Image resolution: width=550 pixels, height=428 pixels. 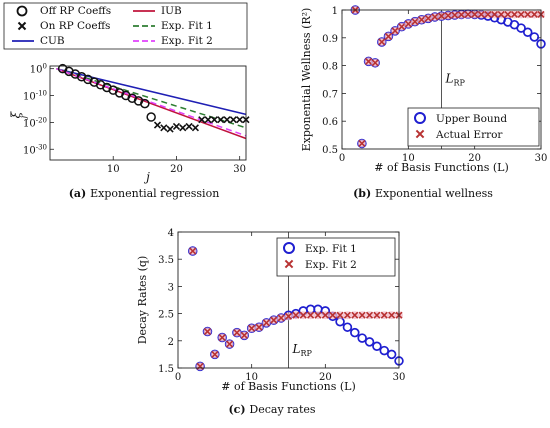 I want to click on c-plot-frame, so click(x=288, y=300).